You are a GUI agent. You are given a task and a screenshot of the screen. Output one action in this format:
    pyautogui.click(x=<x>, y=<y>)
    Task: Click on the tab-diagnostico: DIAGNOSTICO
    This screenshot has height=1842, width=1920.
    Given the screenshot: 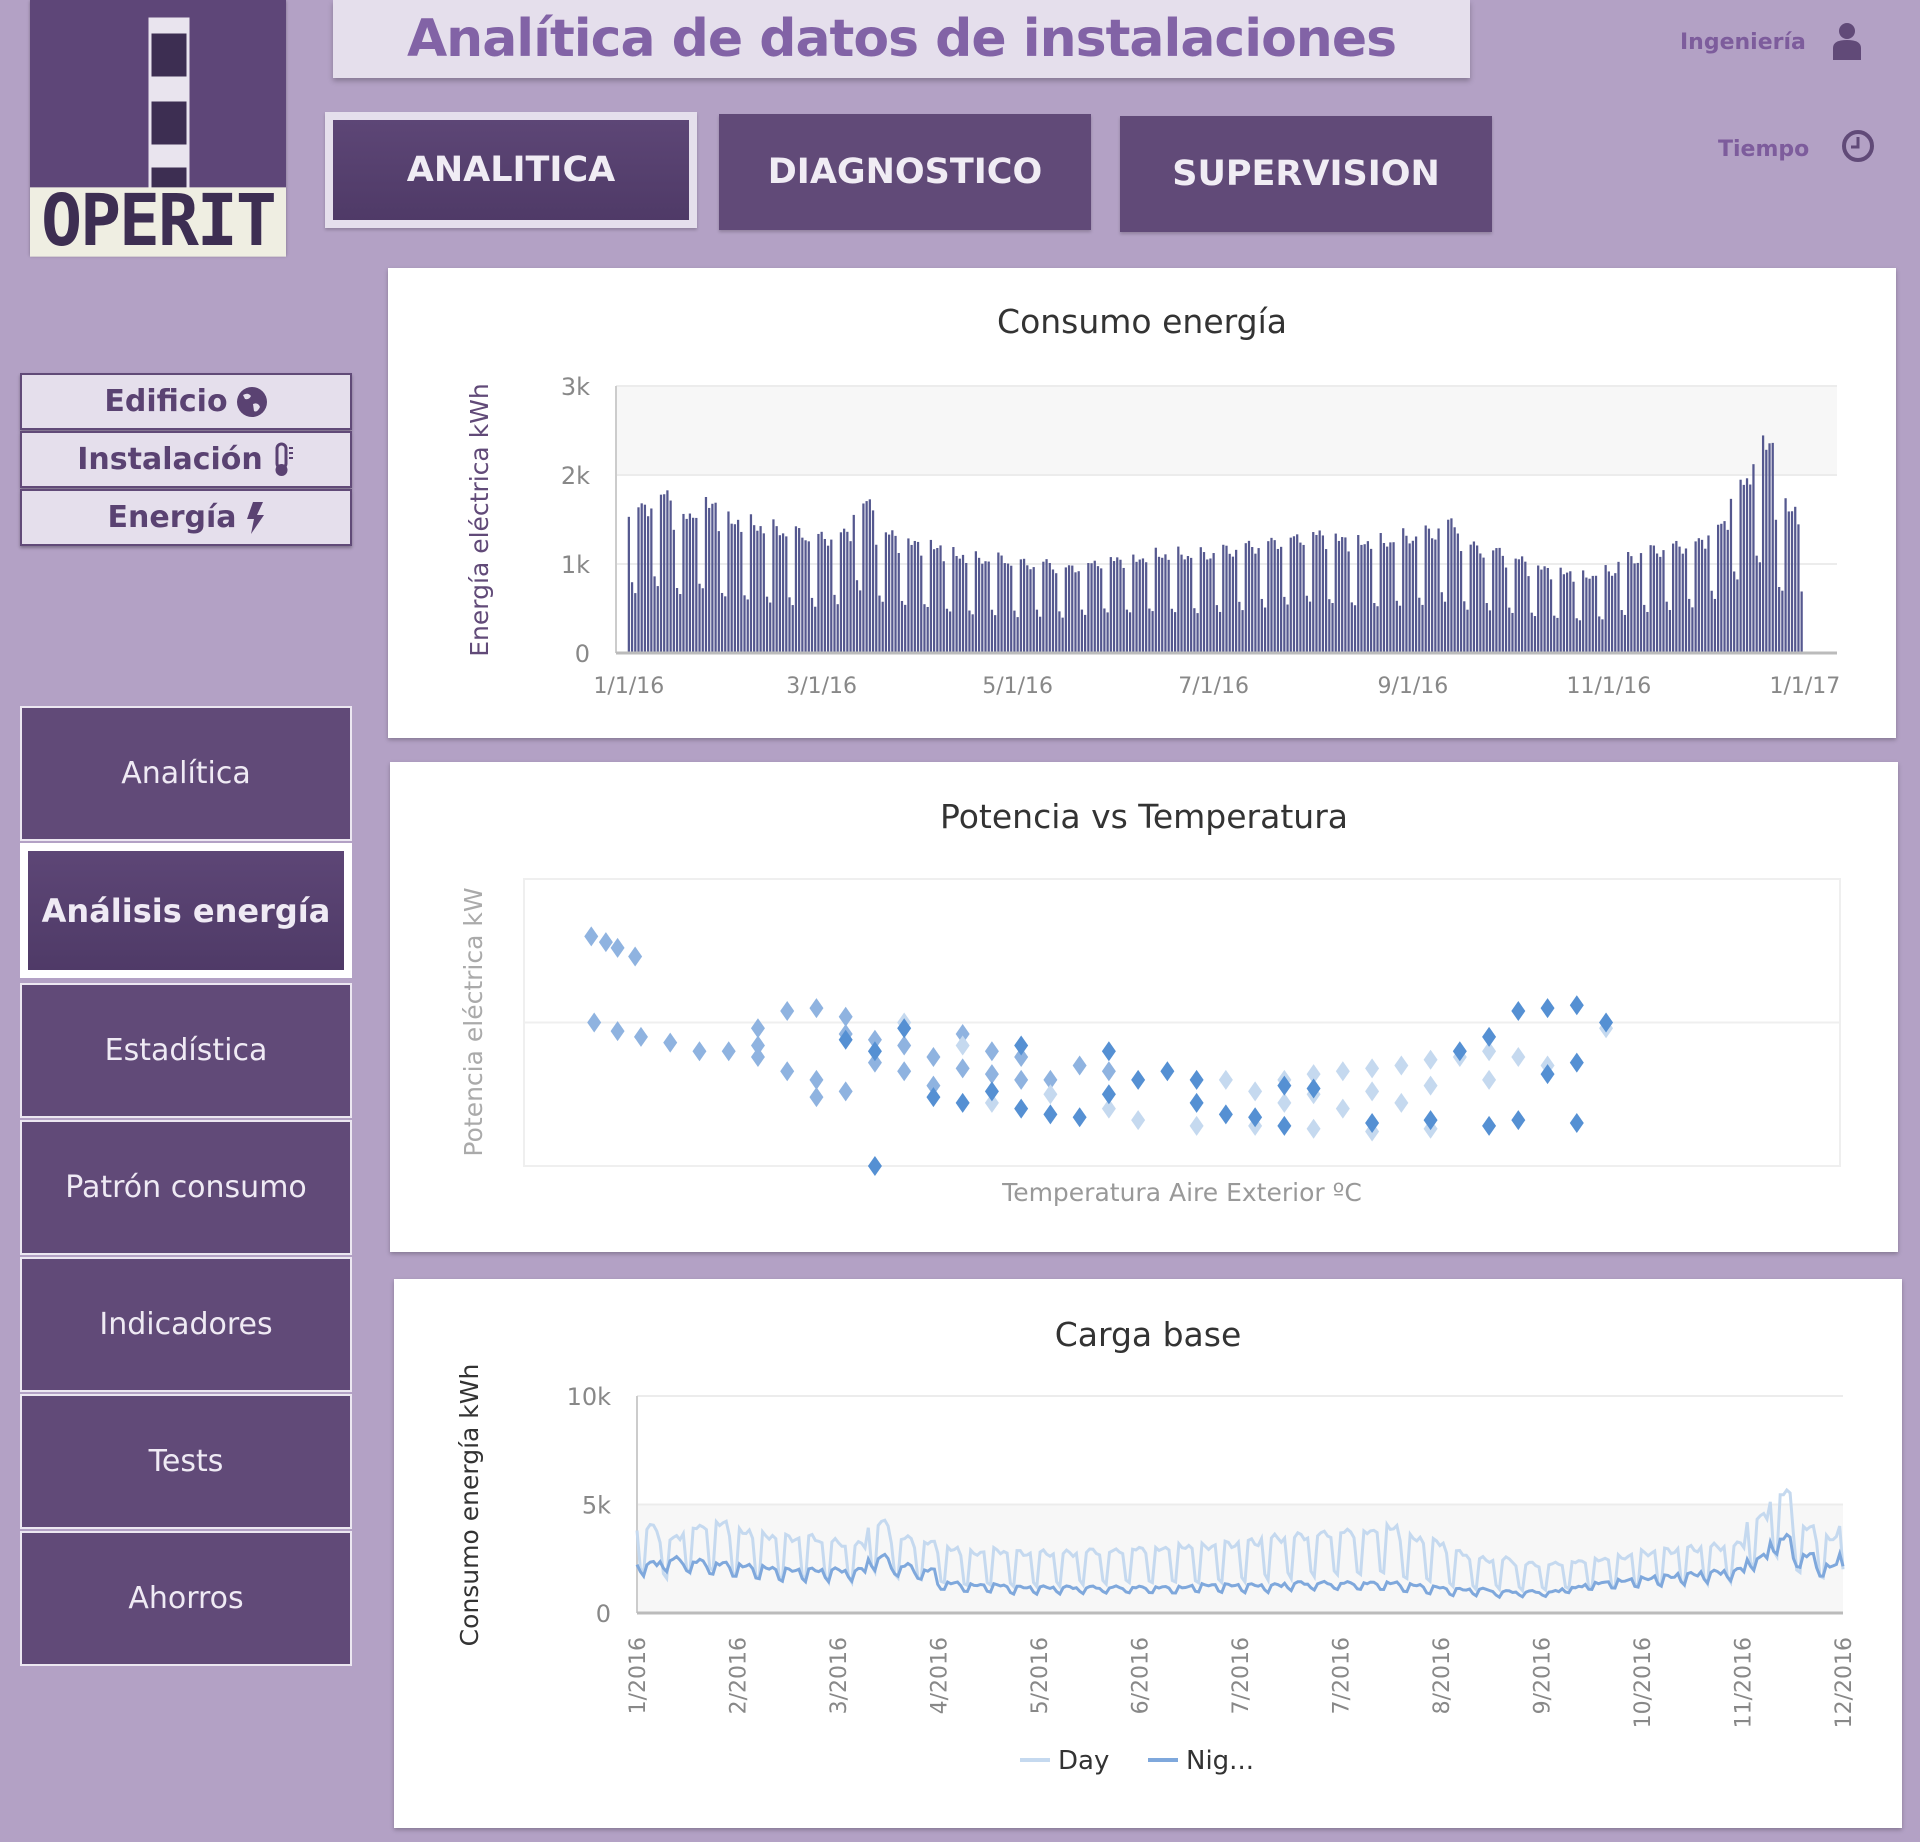 What is the action you would take?
    pyautogui.click(x=905, y=172)
    